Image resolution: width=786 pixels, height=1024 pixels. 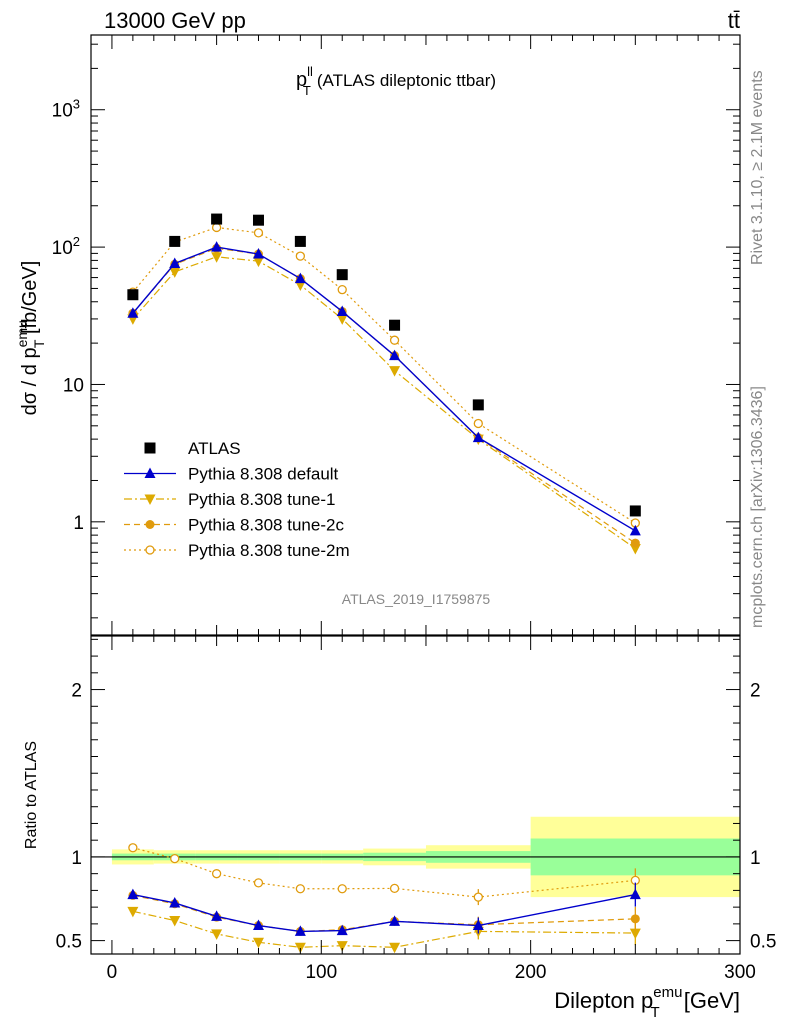 I want to click on ratio-y-tick-label: 1, so click(x=76, y=858).